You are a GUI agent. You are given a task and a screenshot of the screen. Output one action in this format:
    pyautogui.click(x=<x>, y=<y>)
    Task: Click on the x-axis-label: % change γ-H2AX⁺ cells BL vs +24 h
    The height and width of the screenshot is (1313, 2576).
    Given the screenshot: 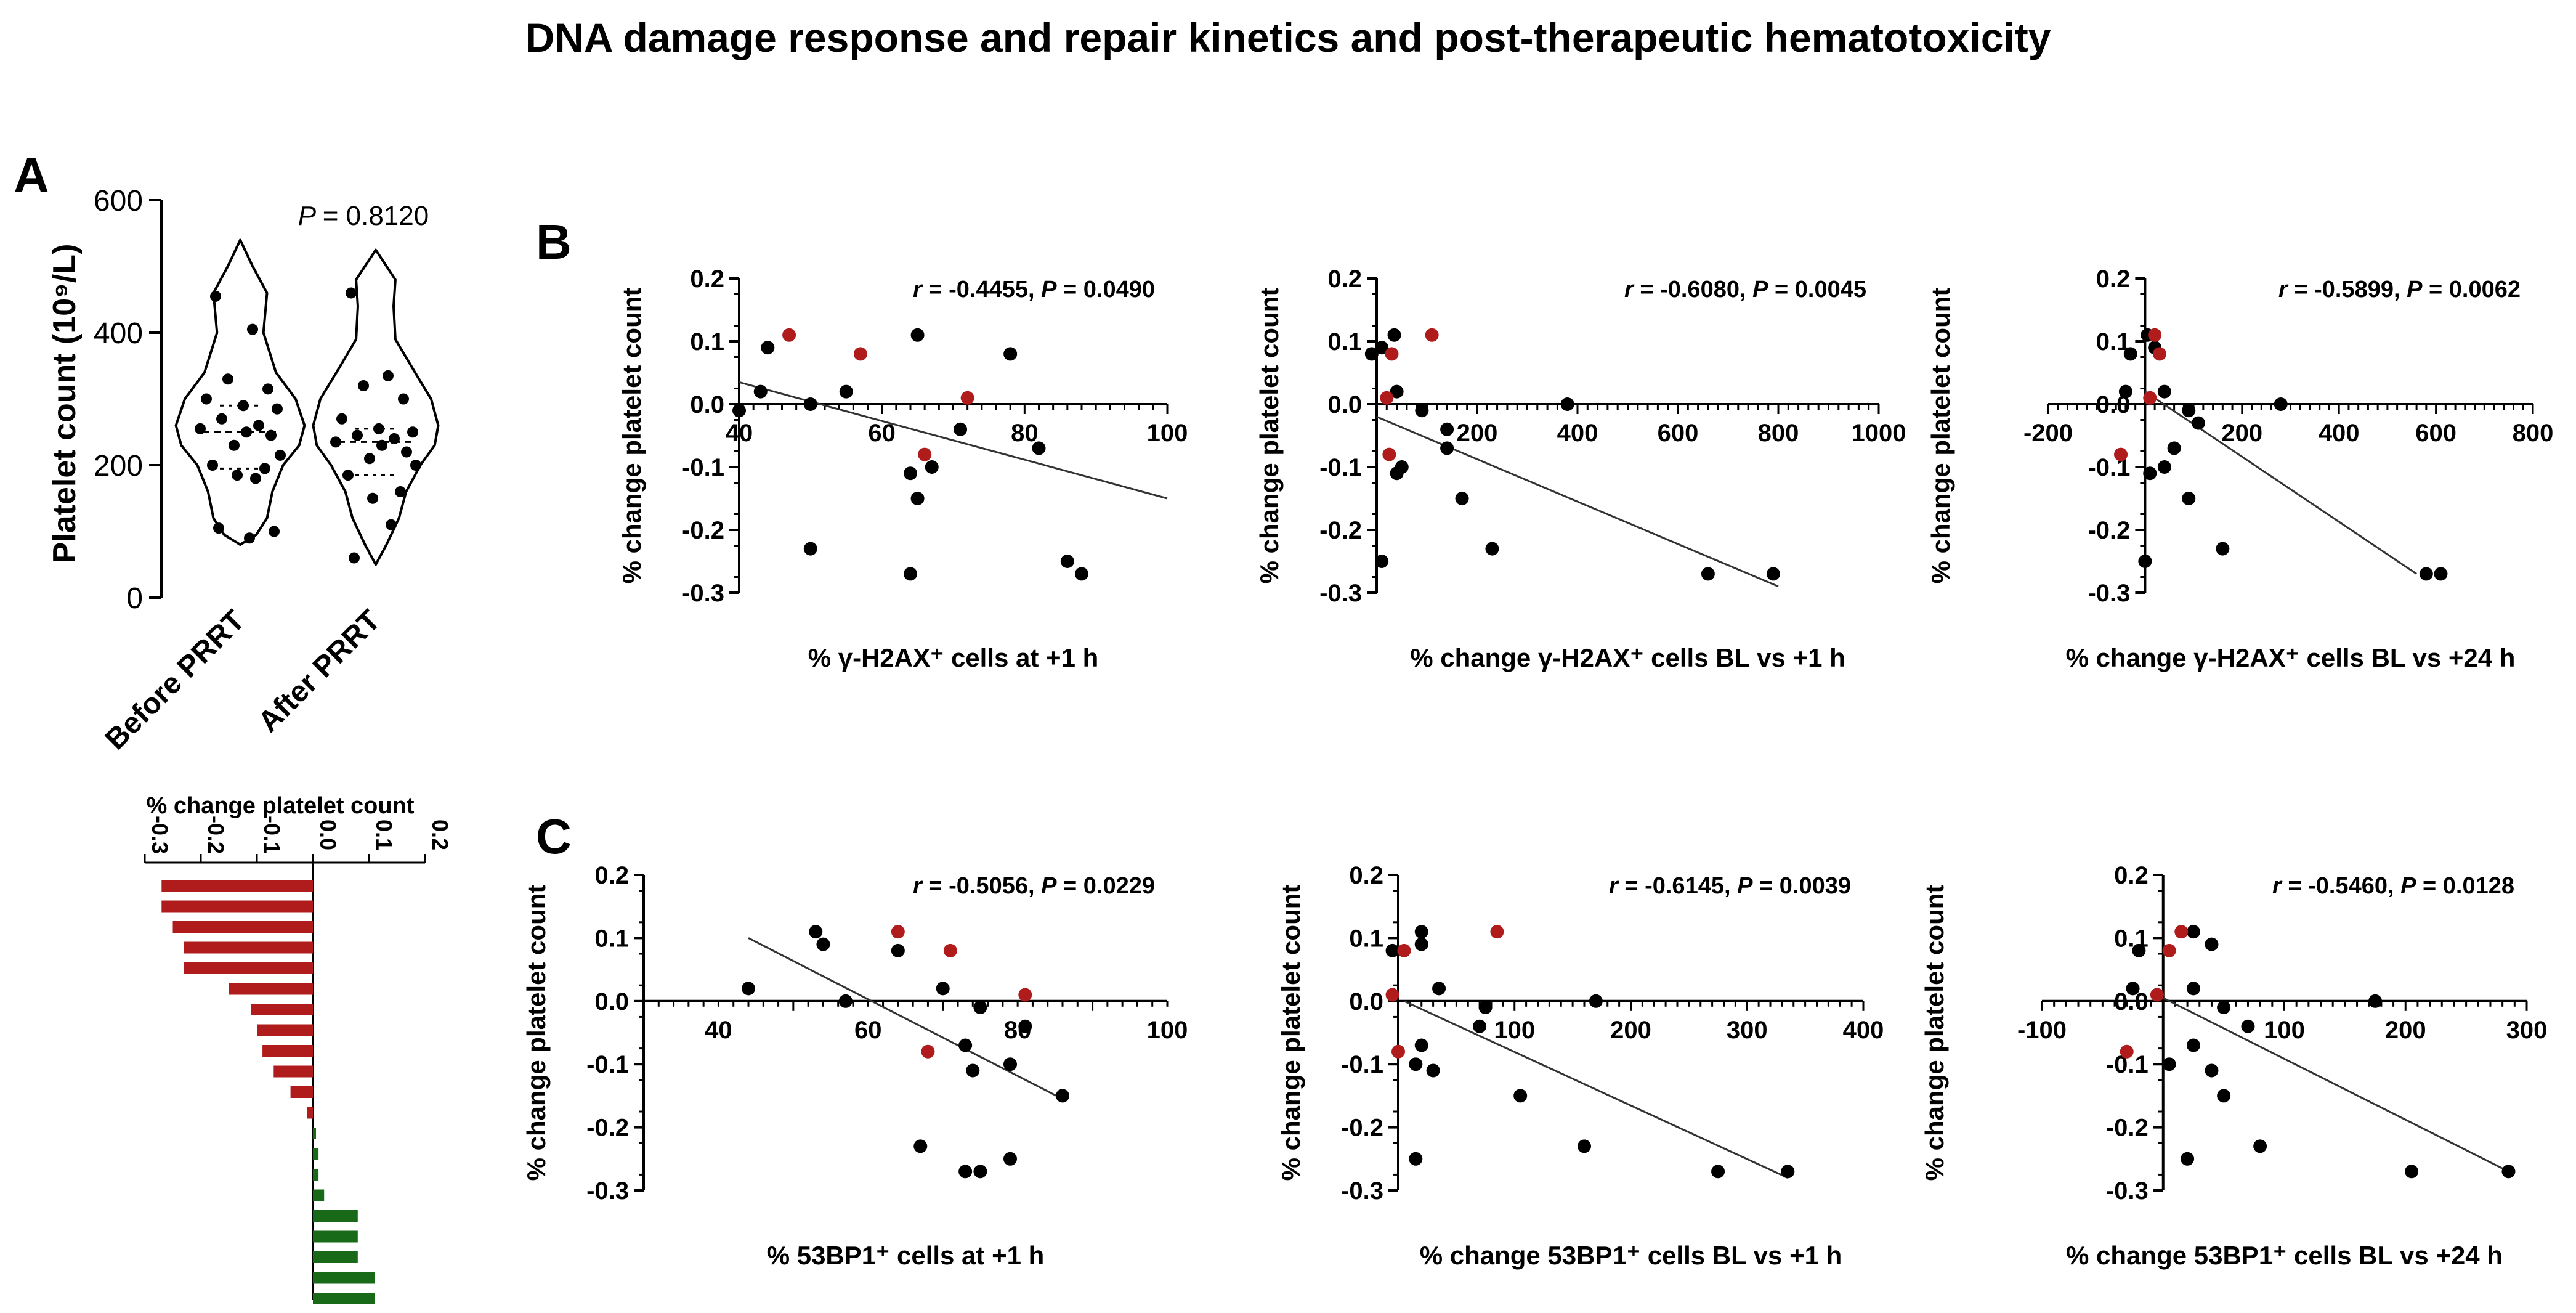 What is the action you would take?
    pyautogui.click(x=2291, y=657)
    